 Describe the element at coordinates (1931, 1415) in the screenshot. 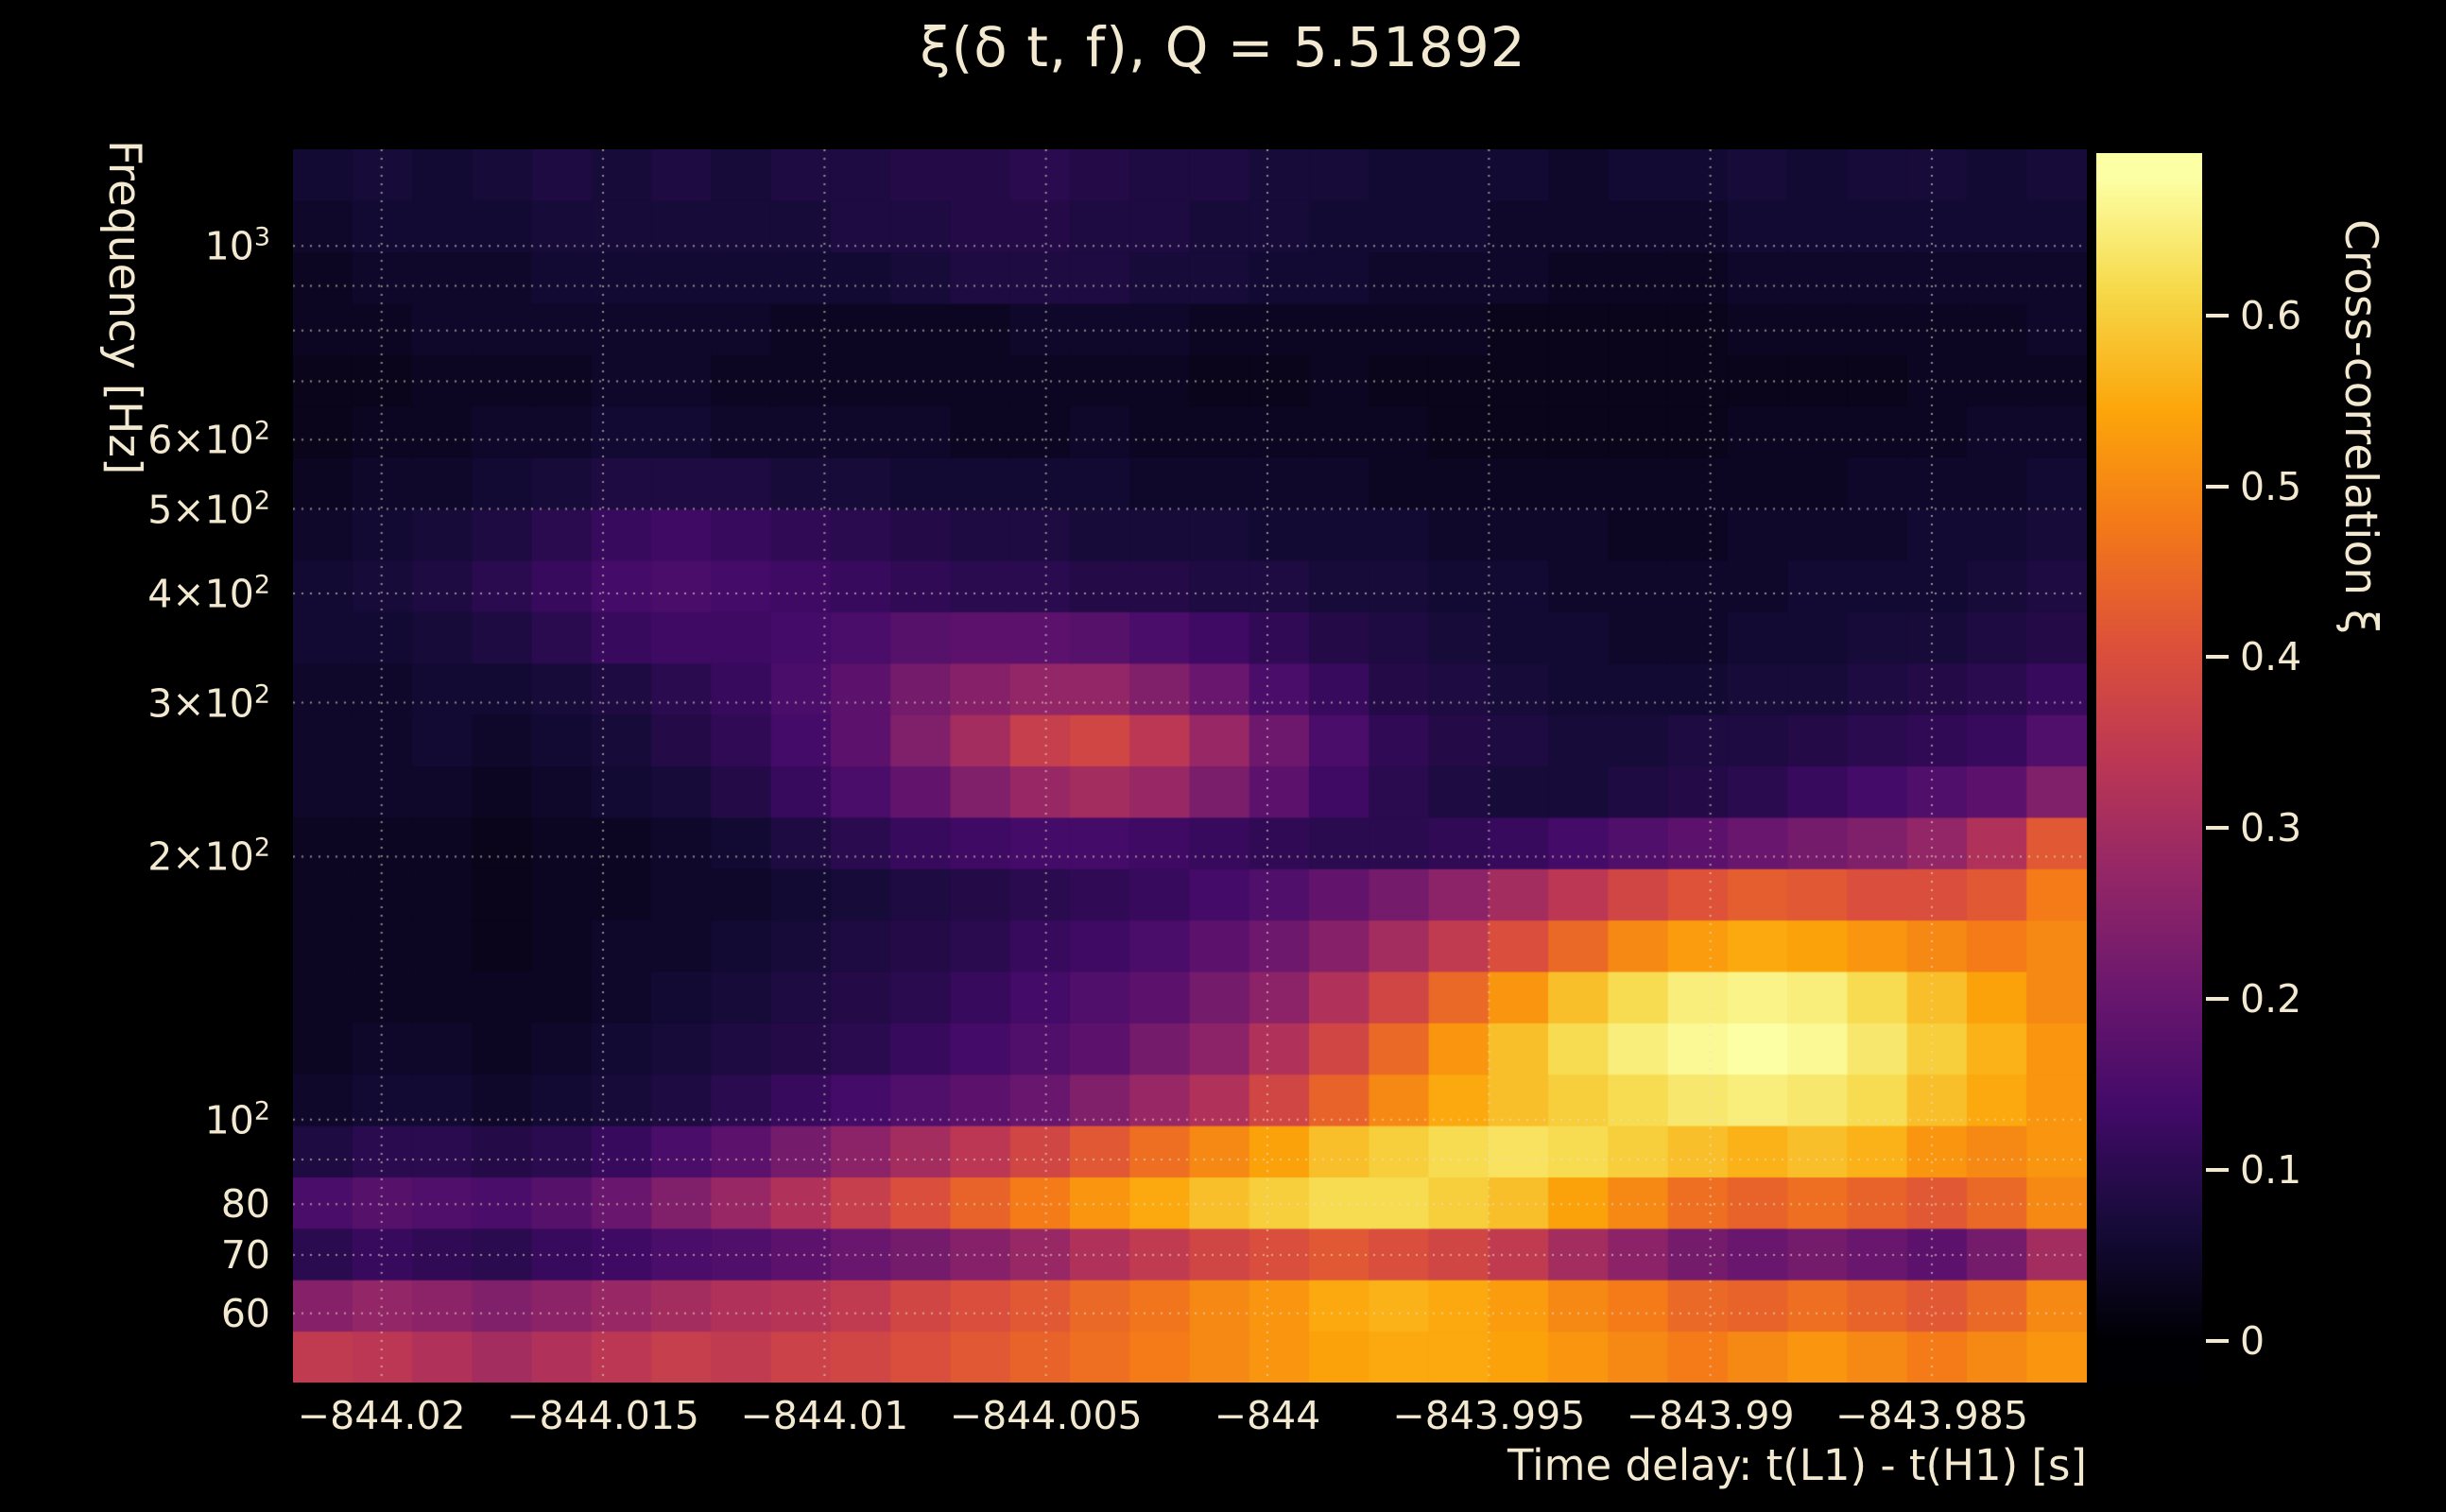

I see `x-tick-label: −843.985` at that location.